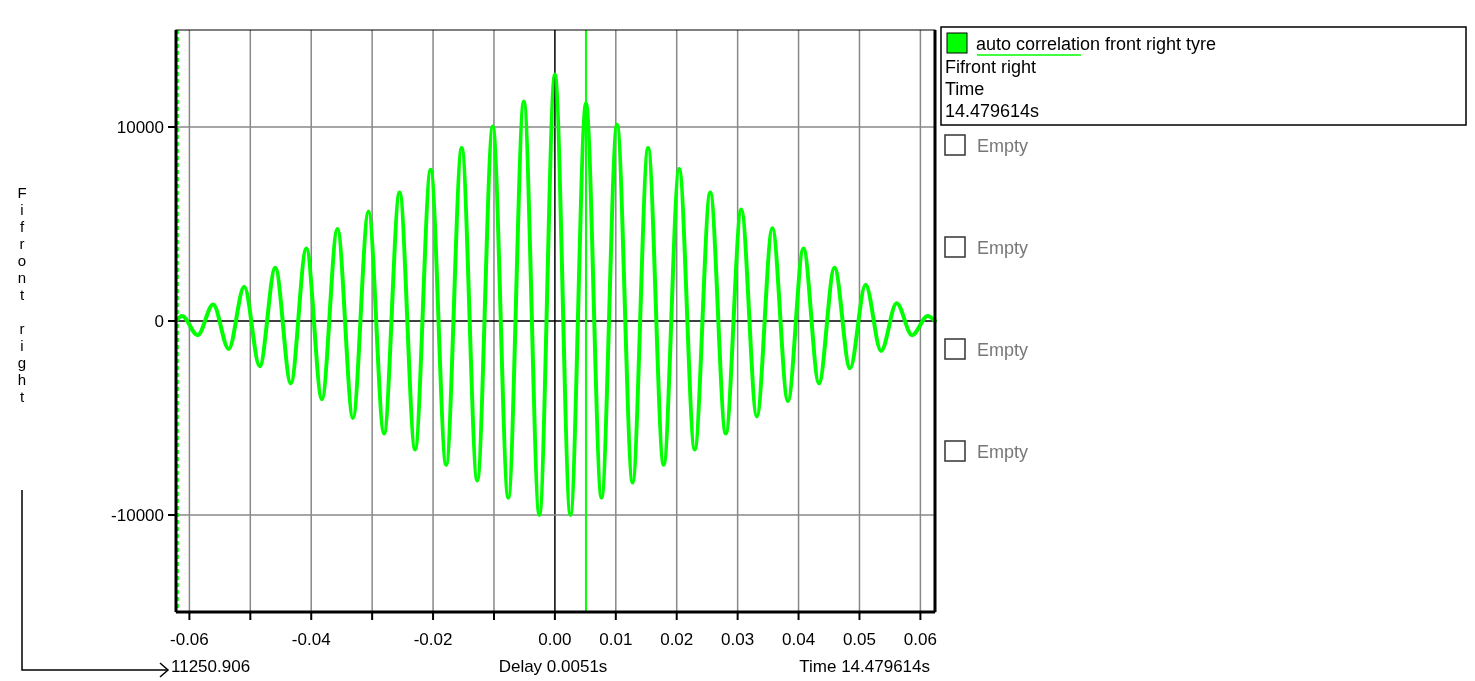  I want to click on x-tick-label: -0.06, so click(189, 639).